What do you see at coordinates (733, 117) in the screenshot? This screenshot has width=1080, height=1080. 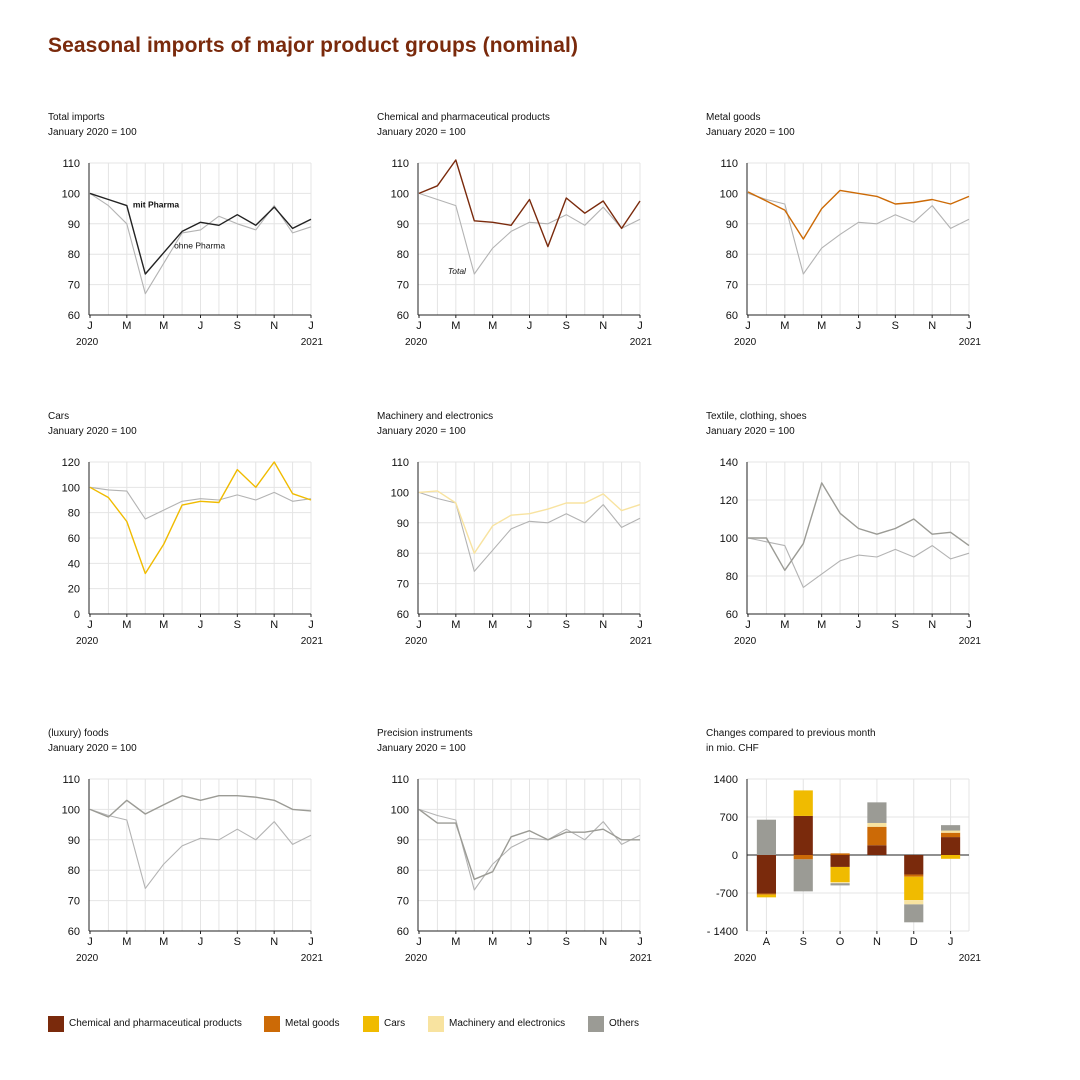 I see `panel-title-text: Metal goods` at bounding box center [733, 117].